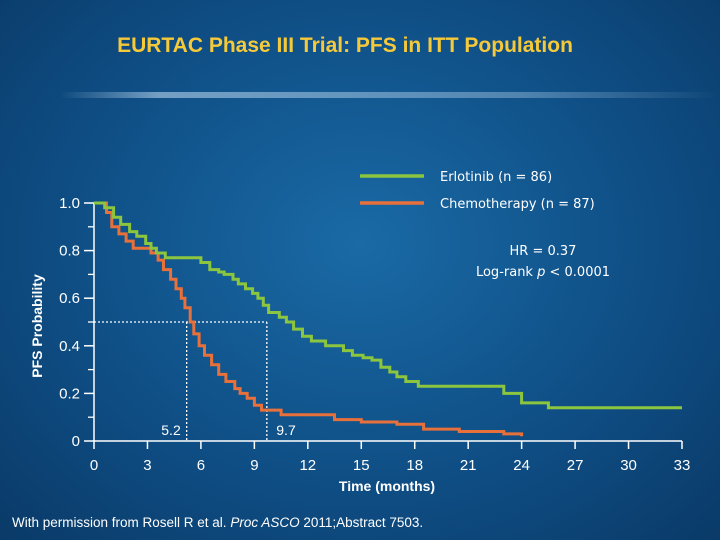 The image size is (720, 540). Describe the element at coordinates (414, 465) in the screenshot. I see `x-tick-label: 18` at that location.